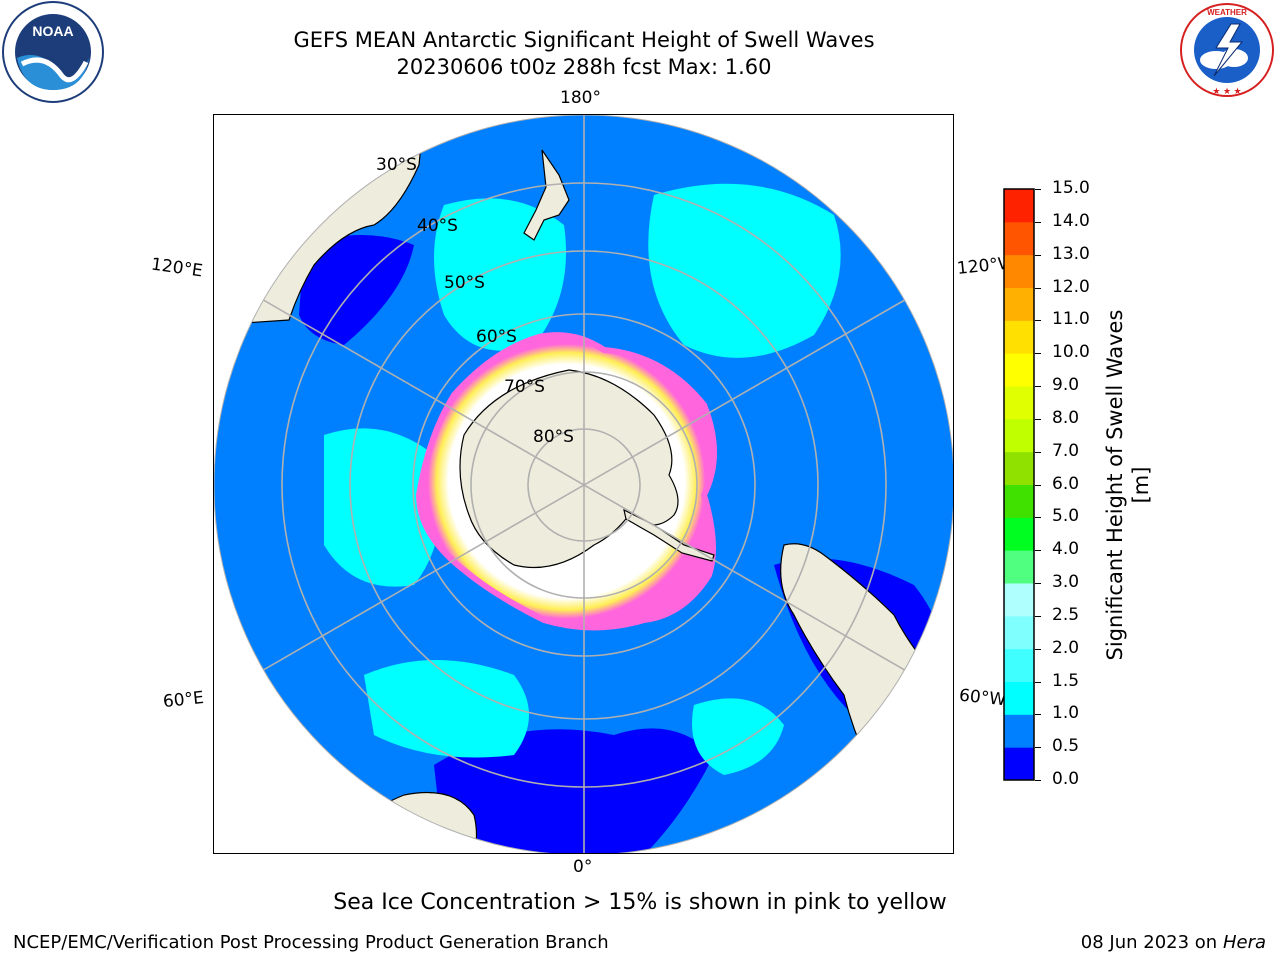 The image size is (1280, 960). I want to click on colorbar-tick-label: 15.0, so click(1071, 188).